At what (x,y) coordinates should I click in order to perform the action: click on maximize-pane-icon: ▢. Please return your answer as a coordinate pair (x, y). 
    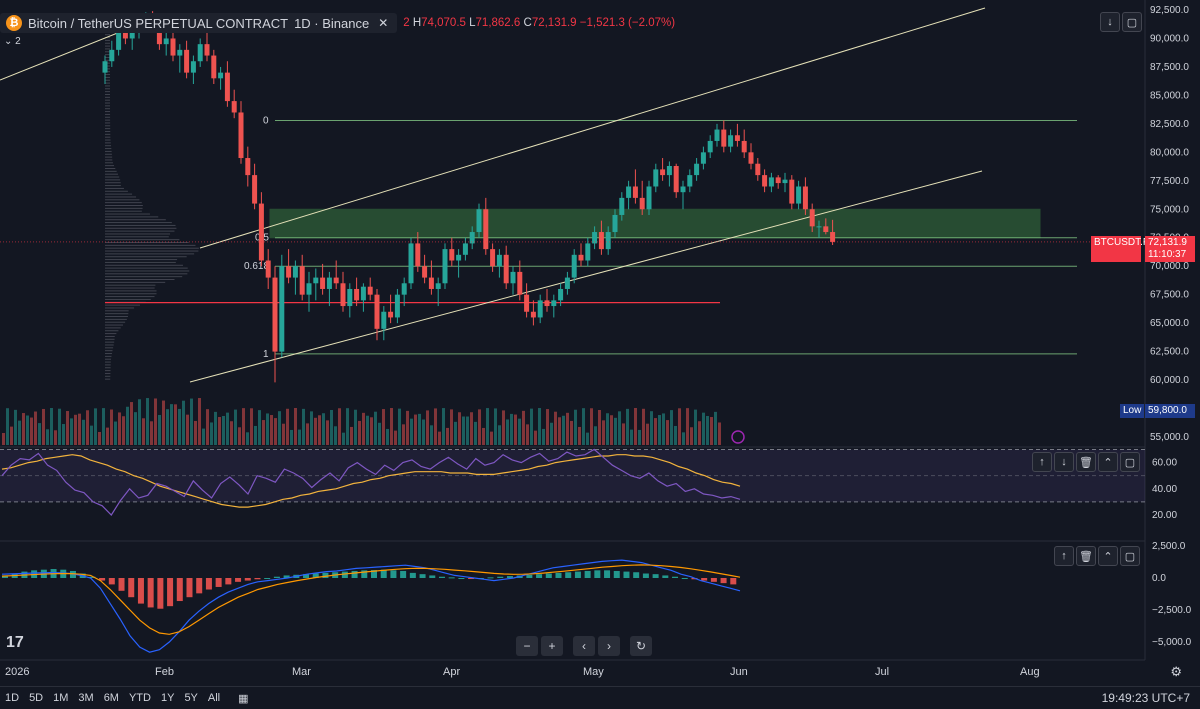
    Looking at the image, I should click on (1130, 462).